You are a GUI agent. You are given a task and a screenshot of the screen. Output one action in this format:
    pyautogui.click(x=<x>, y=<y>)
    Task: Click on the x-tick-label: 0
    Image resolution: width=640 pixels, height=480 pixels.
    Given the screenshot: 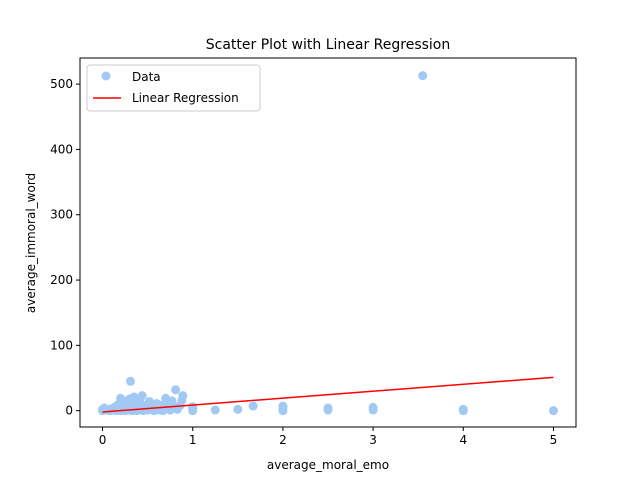 What is the action you would take?
    pyautogui.click(x=103, y=440)
    